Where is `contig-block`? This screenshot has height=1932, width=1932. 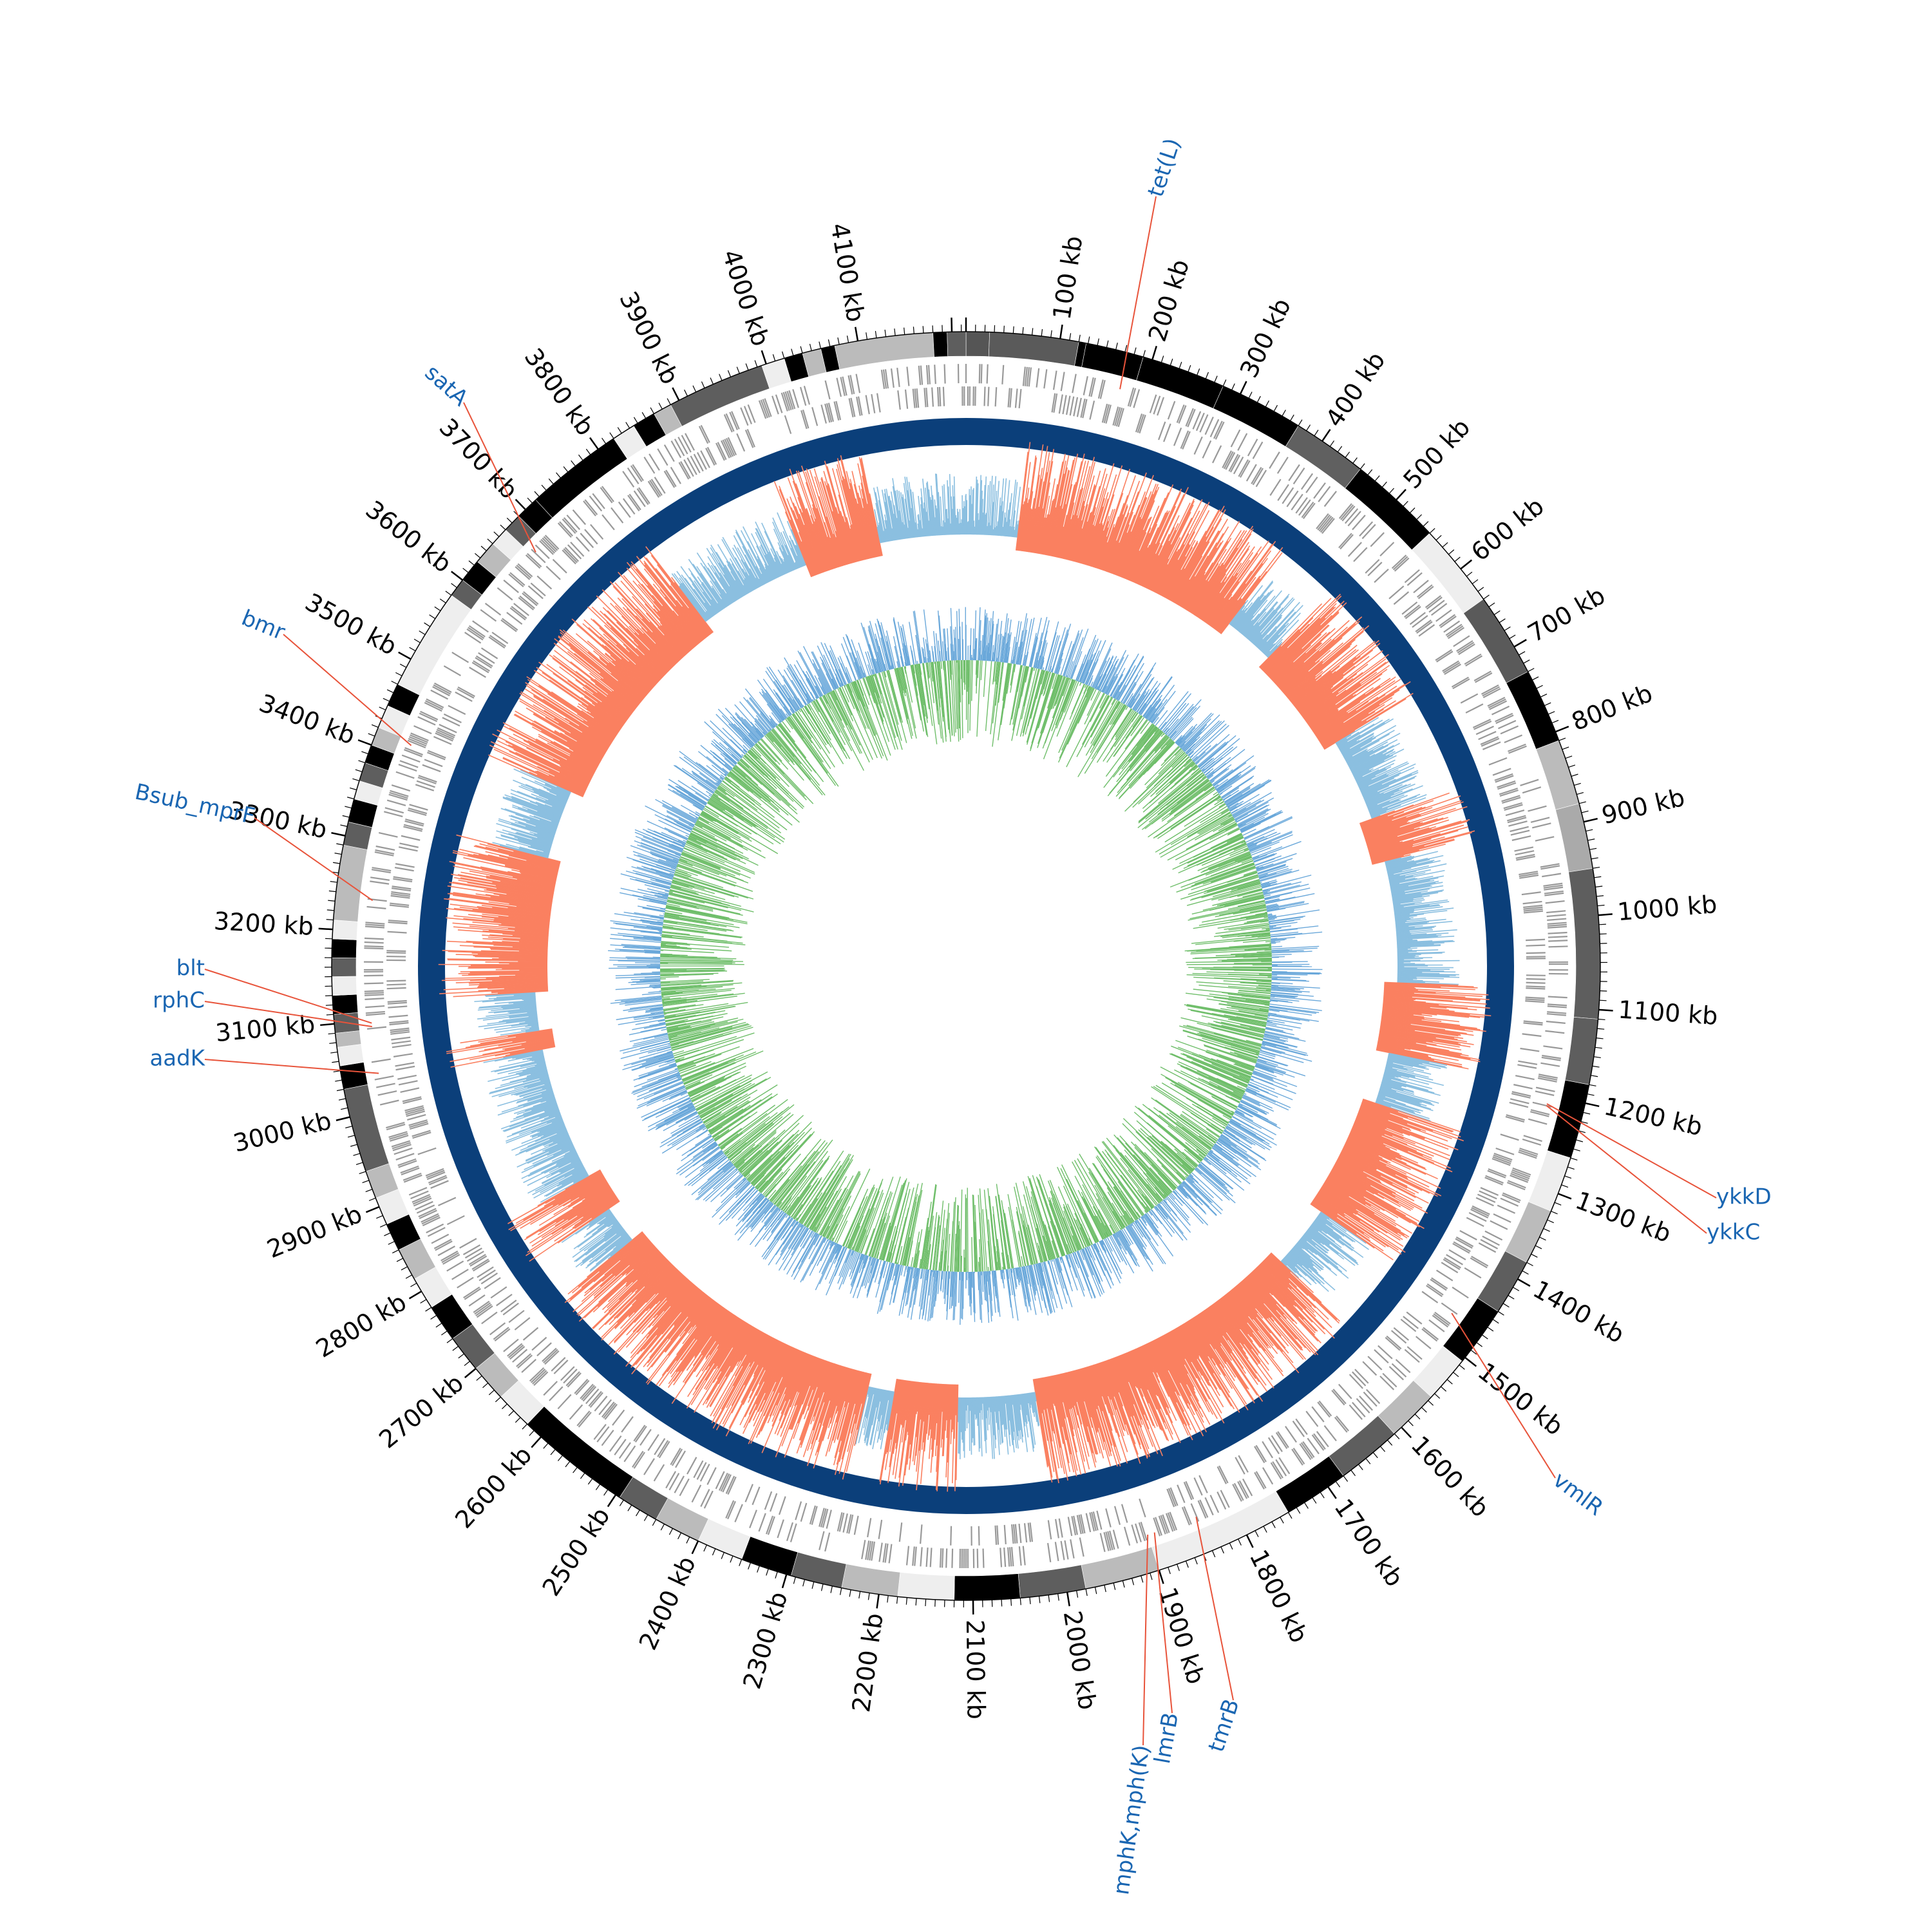 contig-block is located at coordinates (1527, 1232).